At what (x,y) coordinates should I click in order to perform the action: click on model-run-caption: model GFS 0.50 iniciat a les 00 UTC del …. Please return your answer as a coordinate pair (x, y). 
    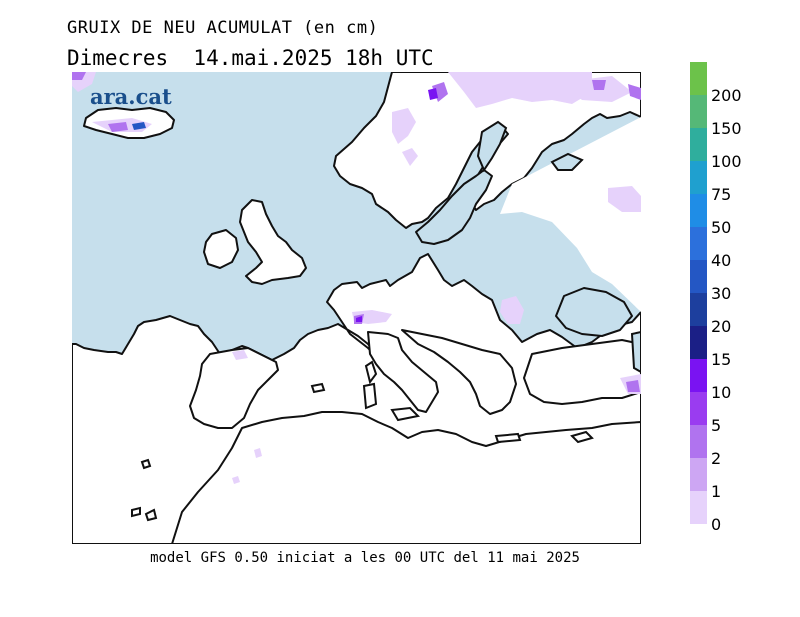
    Looking at the image, I should click on (365, 558).